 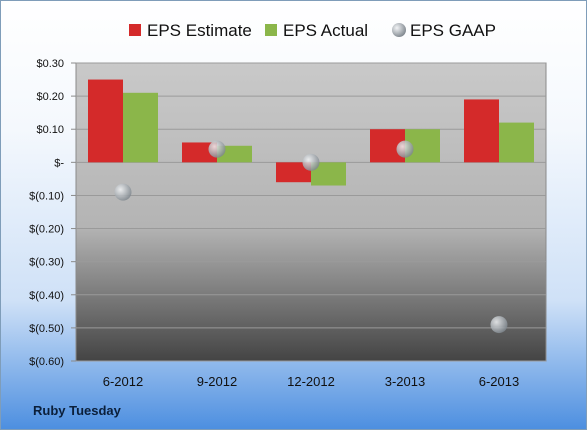 What do you see at coordinates (405, 381) in the screenshot?
I see `x-tick-label: 3-2013` at bounding box center [405, 381].